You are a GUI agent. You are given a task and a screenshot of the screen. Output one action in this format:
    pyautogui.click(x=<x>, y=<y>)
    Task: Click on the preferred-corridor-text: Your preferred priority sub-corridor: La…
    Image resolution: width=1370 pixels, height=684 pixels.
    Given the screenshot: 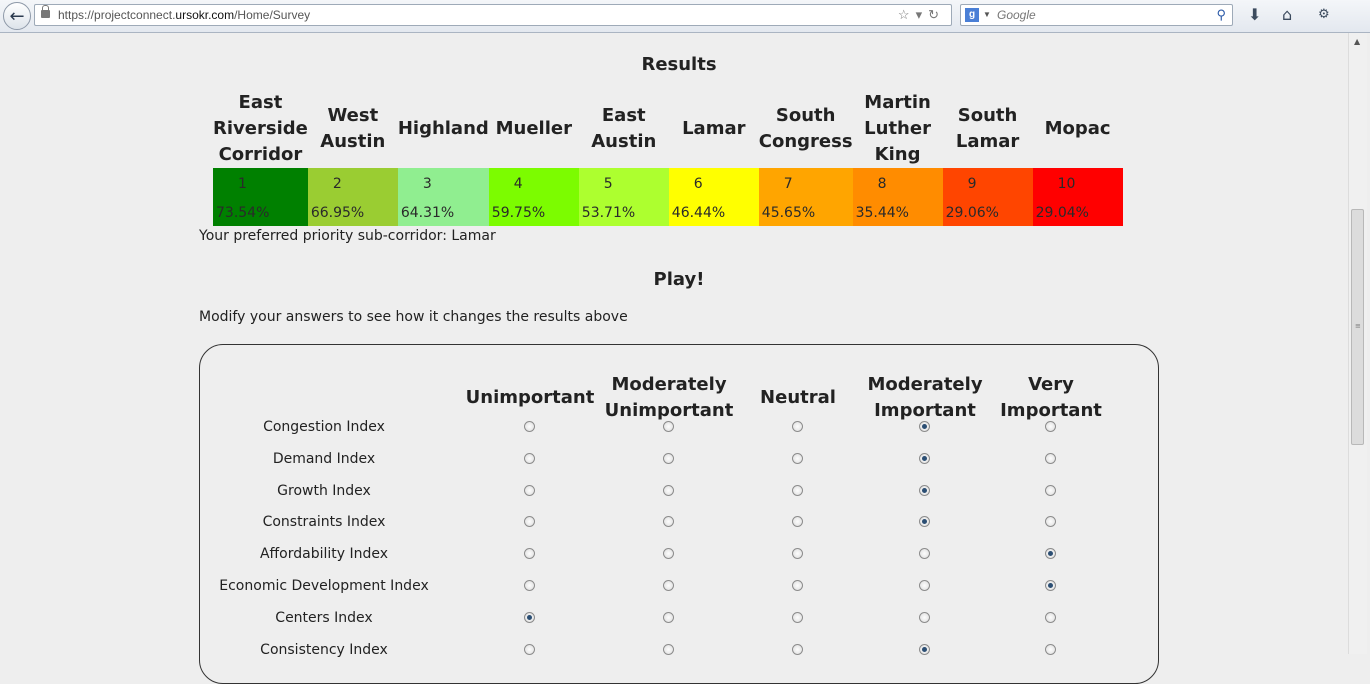 What is the action you would take?
    pyautogui.click(x=347, y=236)
    